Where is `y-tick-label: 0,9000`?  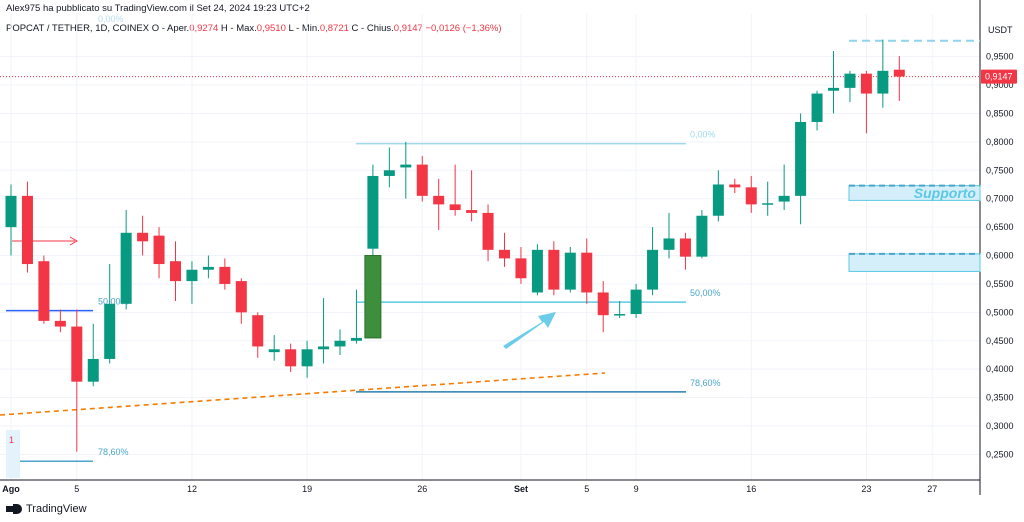 y-tick-label: 0,9000 is located at coordinates (1000, 85).